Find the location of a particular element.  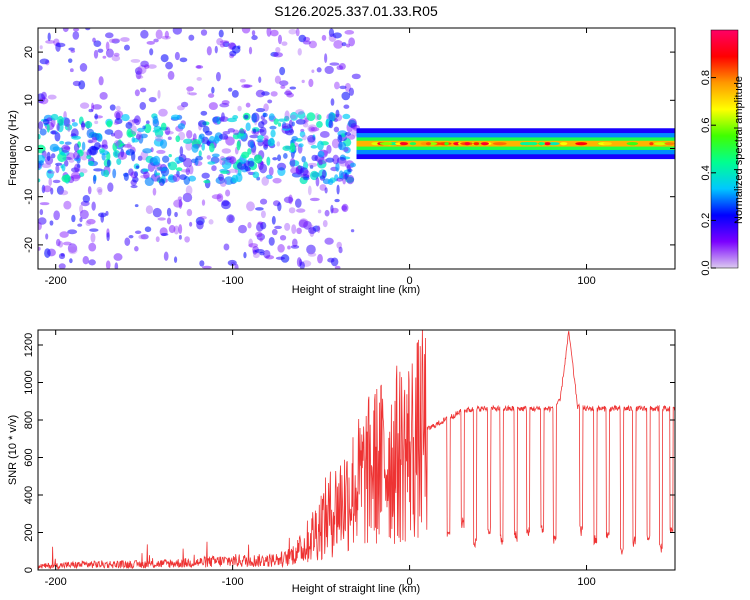

spectrogram-y-label: Frequency (Hz) is located at coordinates (13, 148).